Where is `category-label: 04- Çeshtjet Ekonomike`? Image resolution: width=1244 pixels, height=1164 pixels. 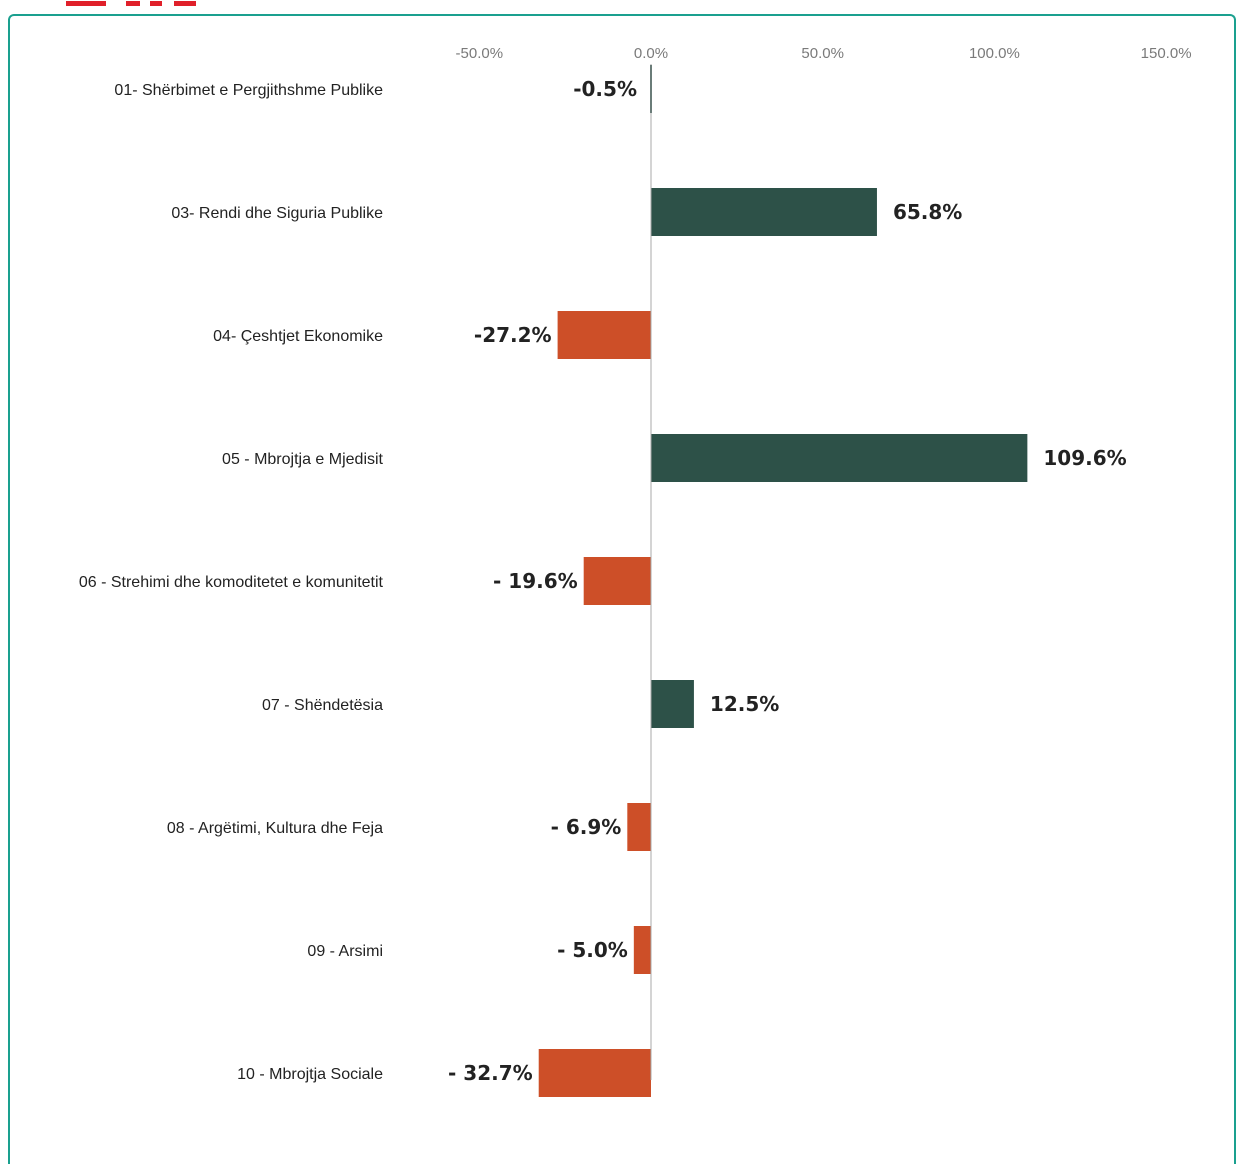 category-label: 04- Çeshtjet Ekonomike is located at coordinates (298, 336).